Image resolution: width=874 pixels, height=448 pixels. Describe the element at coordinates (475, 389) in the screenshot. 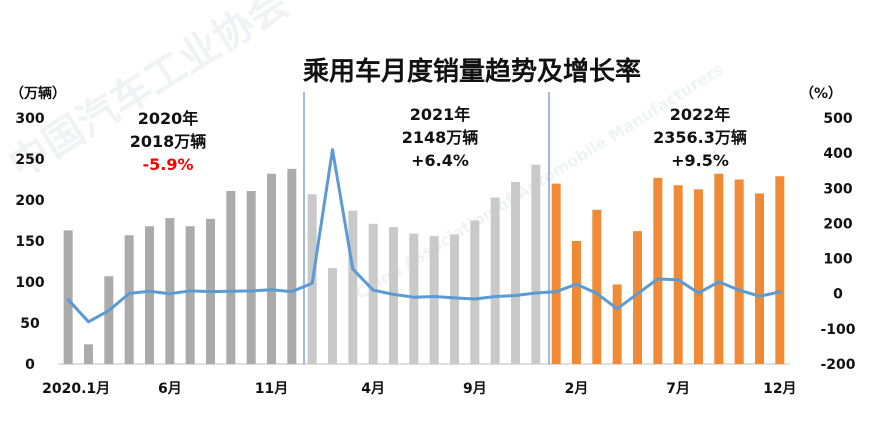

I see `x-tick-label: 9月` at that location.